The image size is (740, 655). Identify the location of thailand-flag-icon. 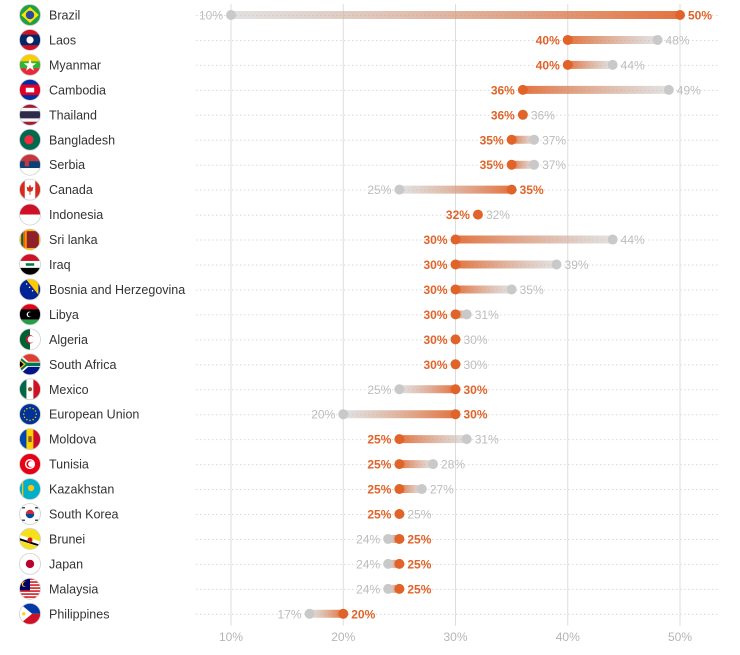
(30, 115).